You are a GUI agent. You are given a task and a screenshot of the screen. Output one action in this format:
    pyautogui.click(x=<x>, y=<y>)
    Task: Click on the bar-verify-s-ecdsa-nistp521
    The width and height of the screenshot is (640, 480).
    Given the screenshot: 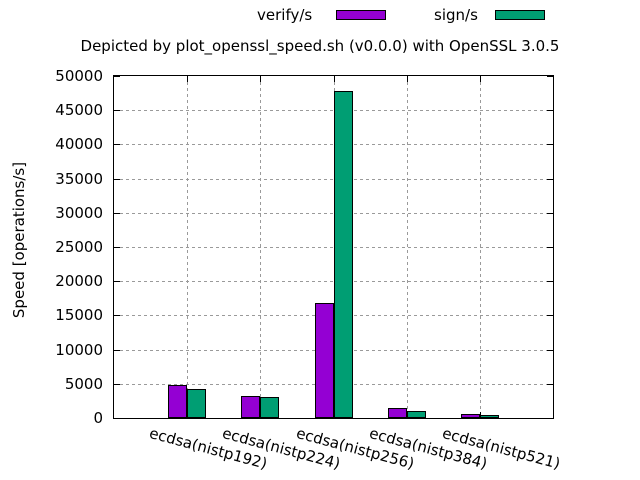 What is the action you would take?
    pyautogui.click(x=470, y=416)
    